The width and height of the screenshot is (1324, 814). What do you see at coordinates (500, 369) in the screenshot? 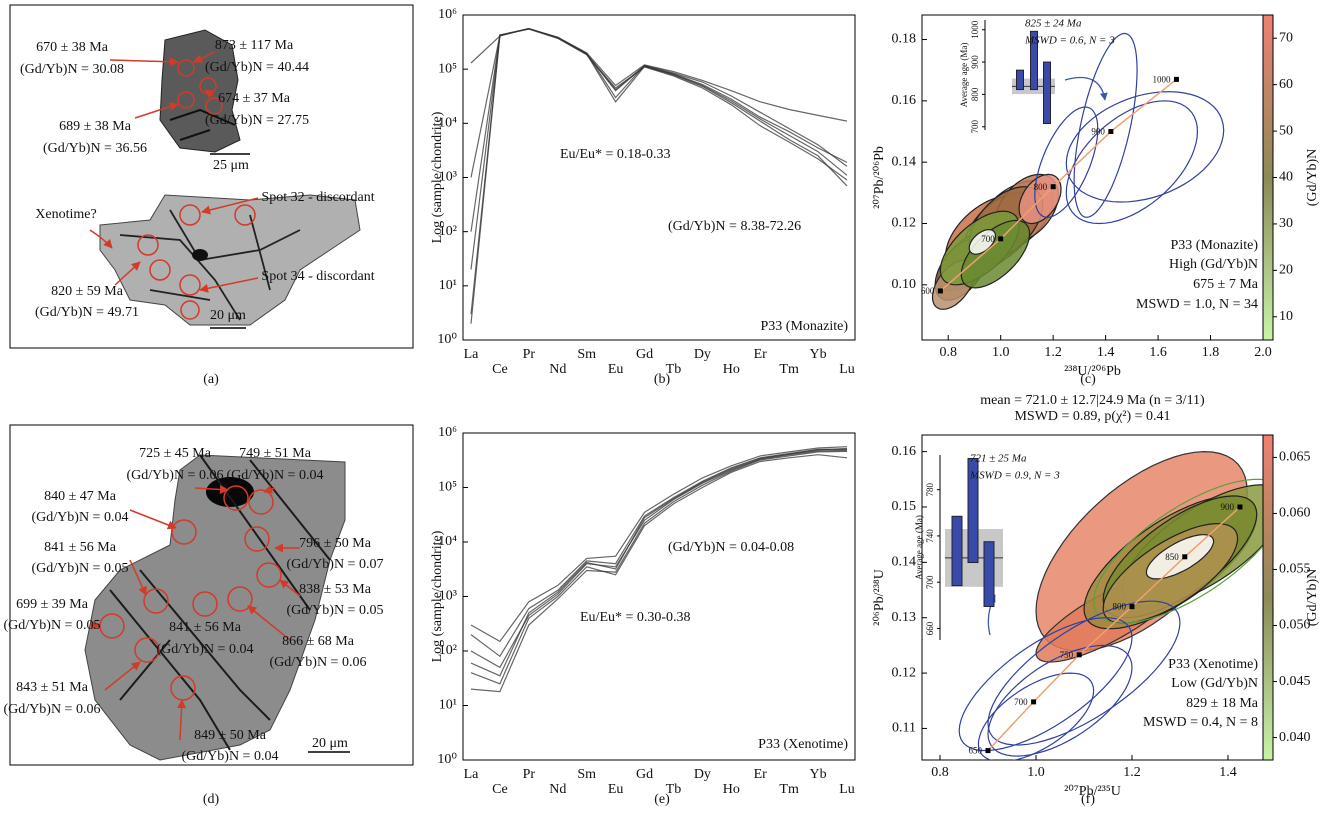
I see `x-tick-label: Ce` at bounding box center [500, 369].